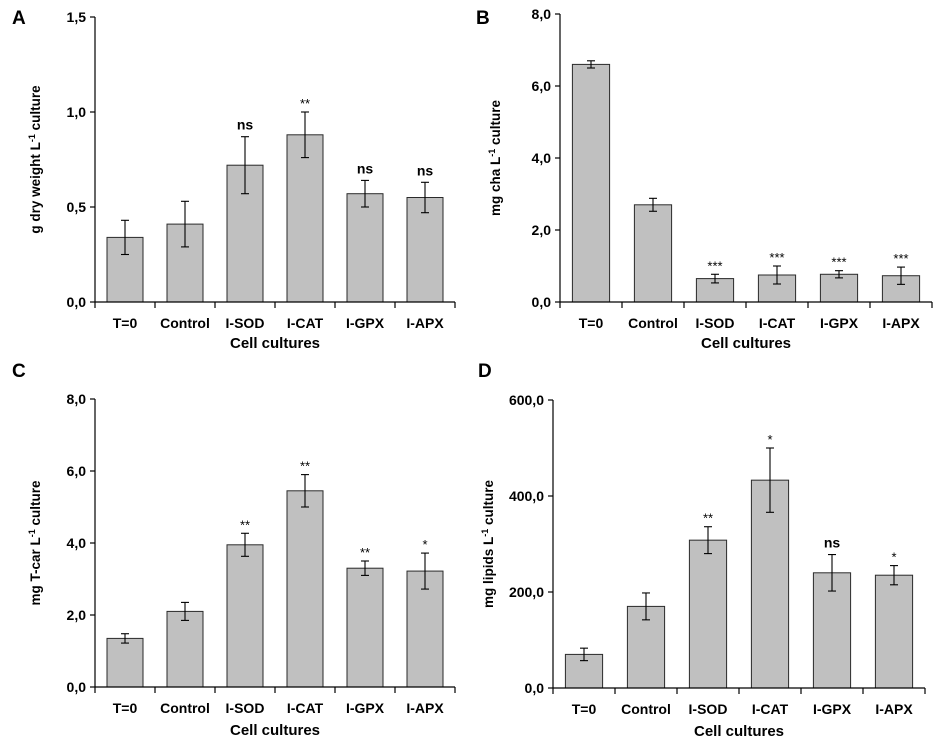 Image resolution: width=941 pixels, height=743 pixels. I want to click on y-axis-title: g dry weight L-1 culture, so click(35, 159).